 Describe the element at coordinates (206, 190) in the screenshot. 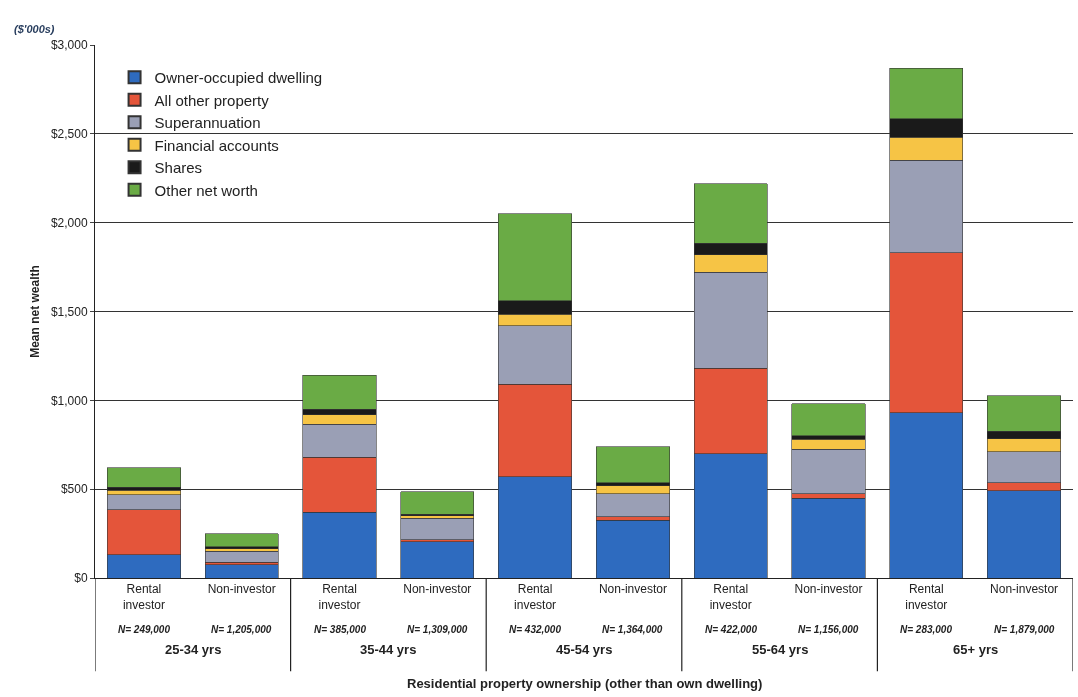

I see `legend-label: Other net worth` at that location.